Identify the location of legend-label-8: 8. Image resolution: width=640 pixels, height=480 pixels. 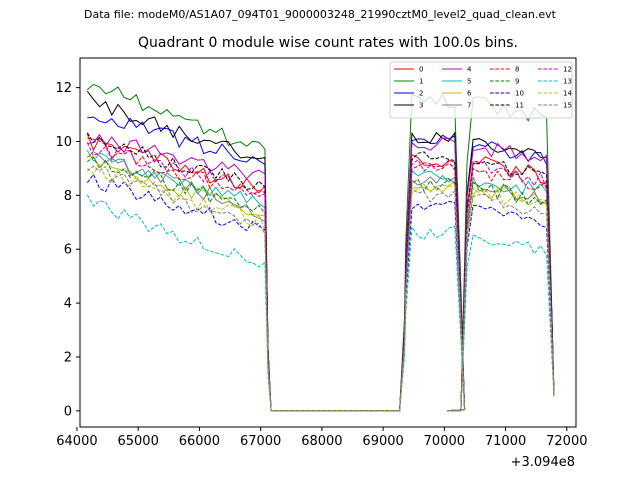
(517, 70).